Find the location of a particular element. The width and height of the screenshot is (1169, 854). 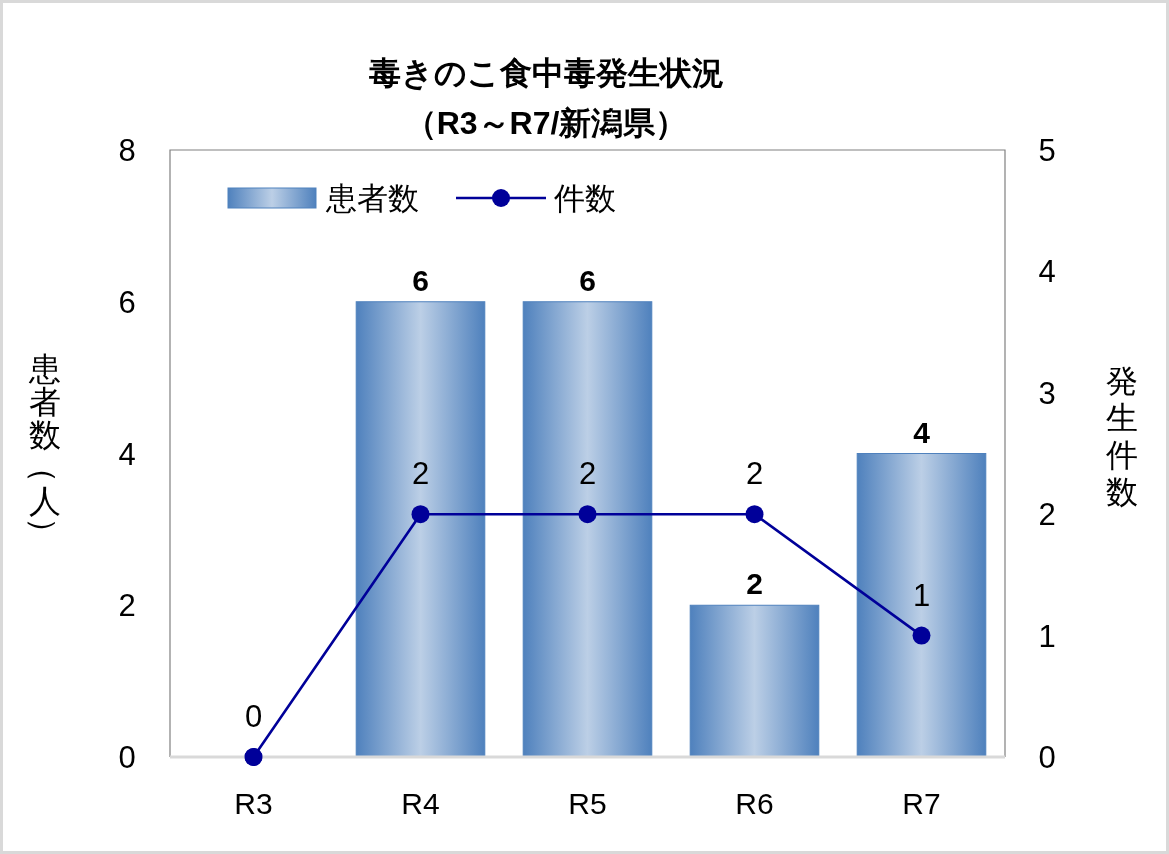

y-tick-label: 0 is located at coordinates (127, 757).